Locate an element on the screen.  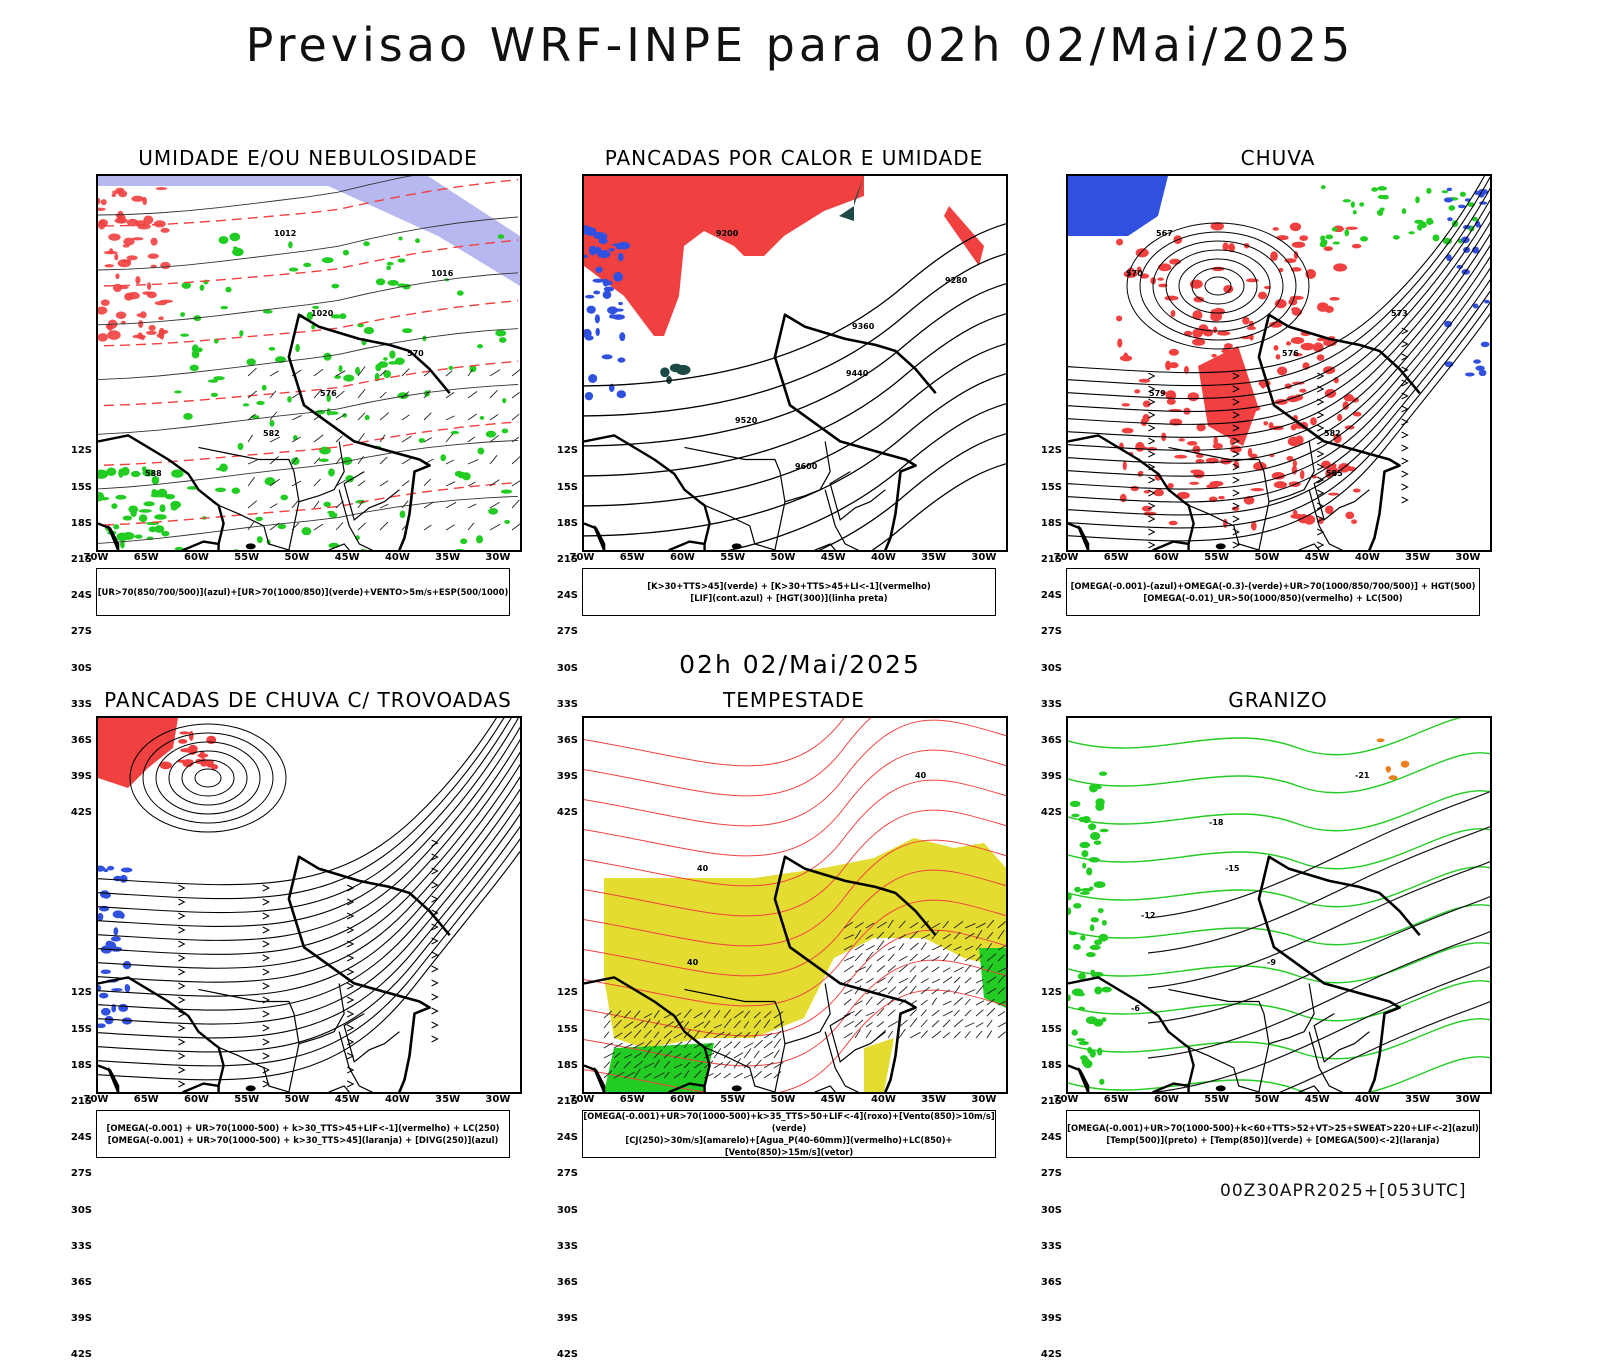
map-area: -21 -18 -15 -12 -9 -6 is located at coordinates (1279, 905).